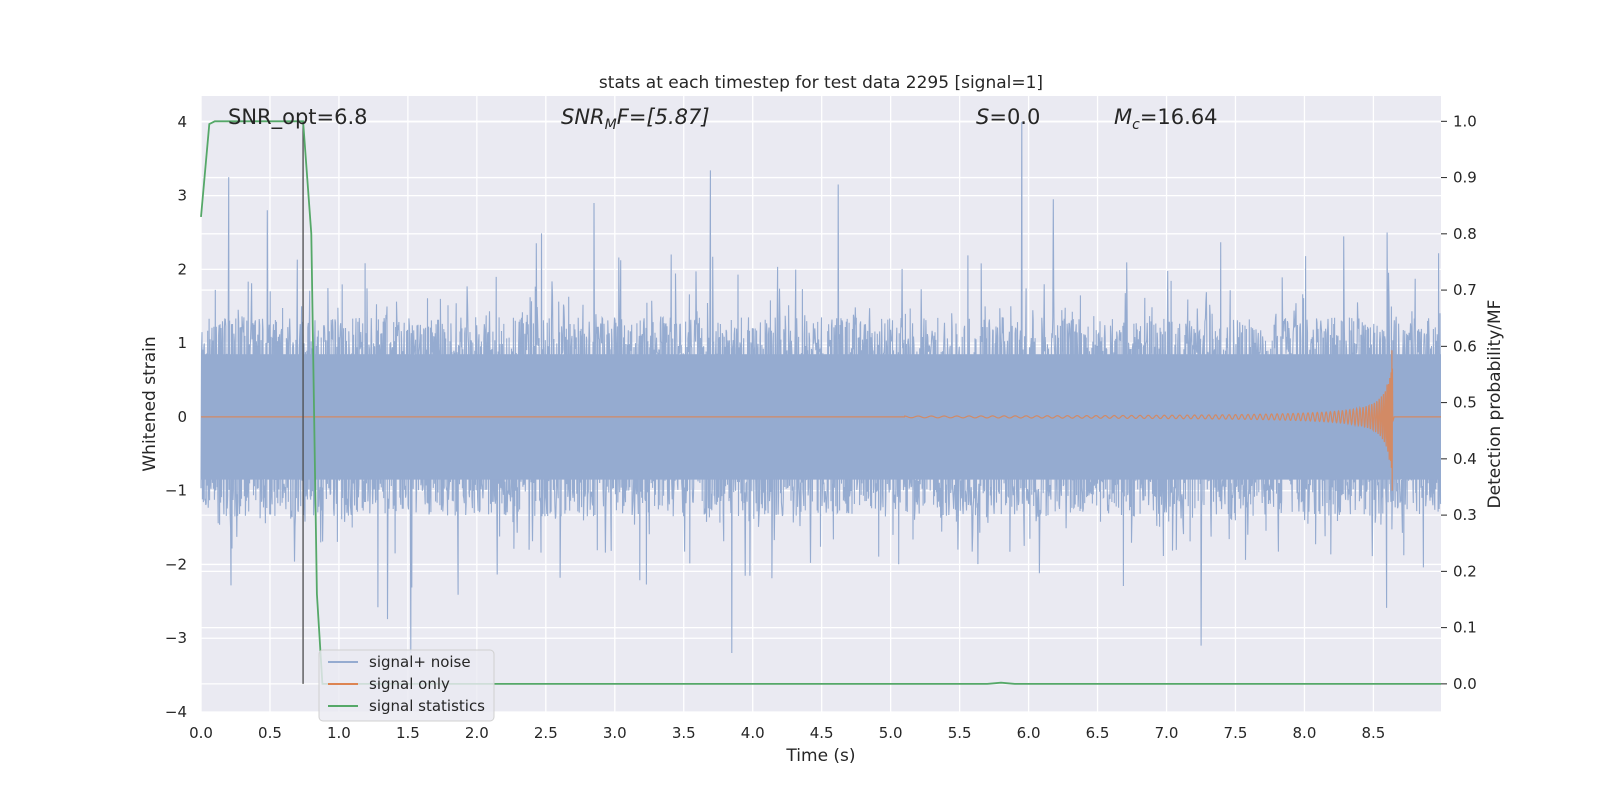  I want to click on y-tick-label-right: 0.4, so click(1465, 459).